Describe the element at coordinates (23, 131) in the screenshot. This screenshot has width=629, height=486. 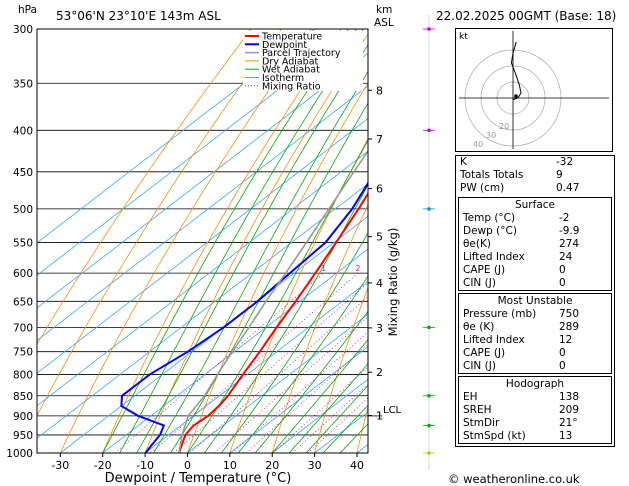
I see `pressure-tick-label: 400` at that location.